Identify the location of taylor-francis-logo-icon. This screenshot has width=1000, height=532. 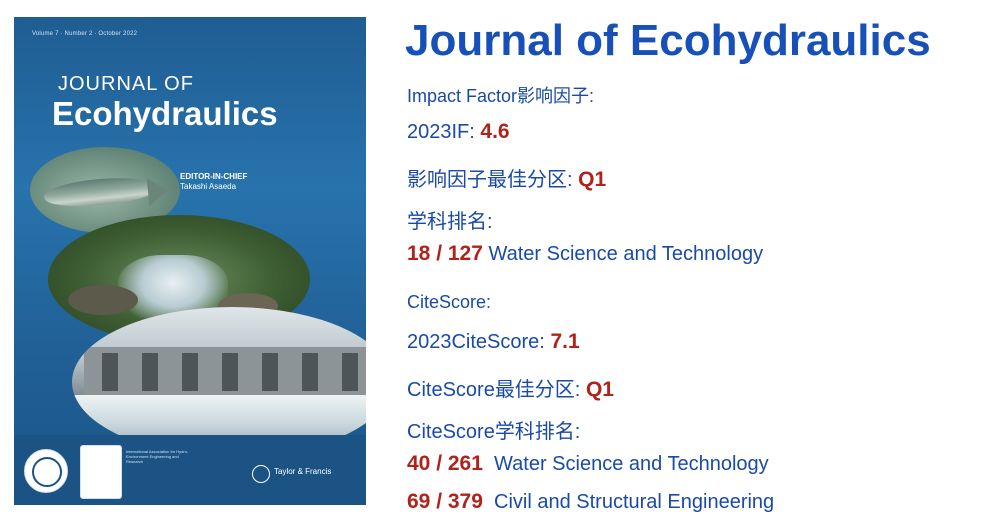
(261, 474).